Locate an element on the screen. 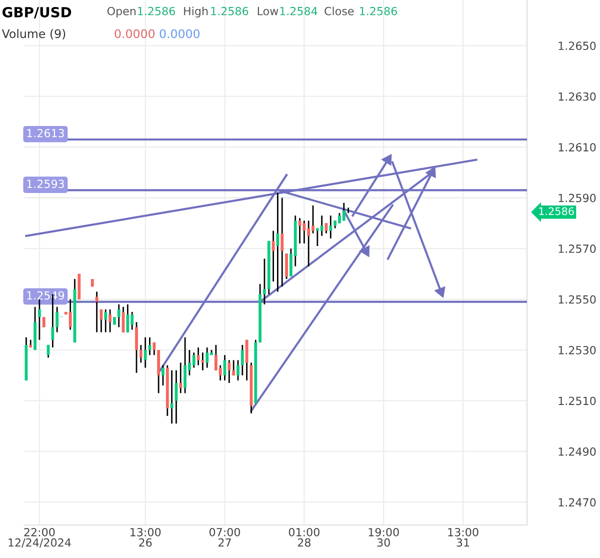 The height and width of the screenshot is (558, 600). annotation: Open is located at coordinates (121, 12).